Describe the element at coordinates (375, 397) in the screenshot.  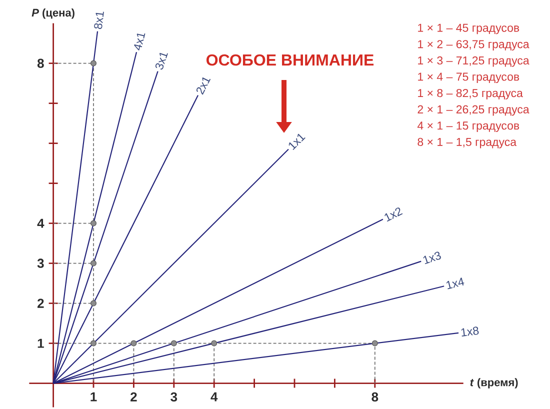
I see `x-tick-label: 8` at that location.